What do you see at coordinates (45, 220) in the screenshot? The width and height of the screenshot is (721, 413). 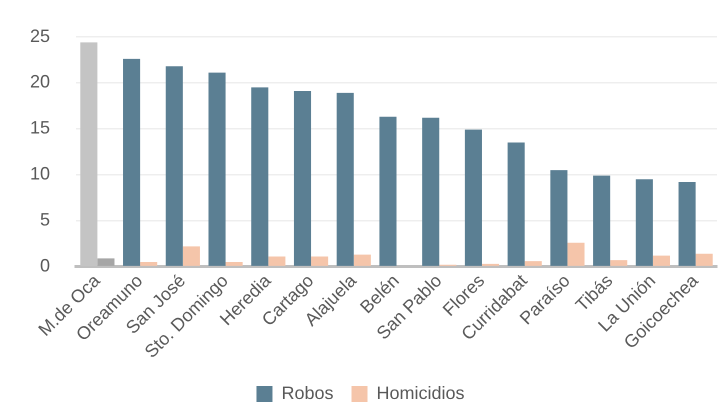 I see `y-tick-label: 5` at bounding box center [45, 220].